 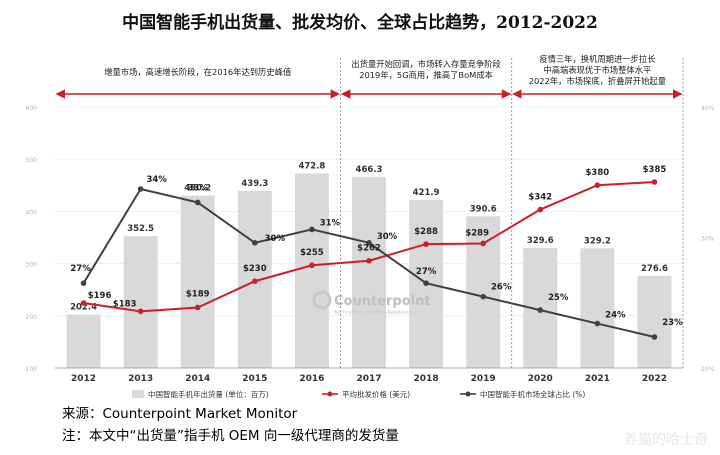 I want to click on y-left-tick-label: 200, so click(x=32, y=317).